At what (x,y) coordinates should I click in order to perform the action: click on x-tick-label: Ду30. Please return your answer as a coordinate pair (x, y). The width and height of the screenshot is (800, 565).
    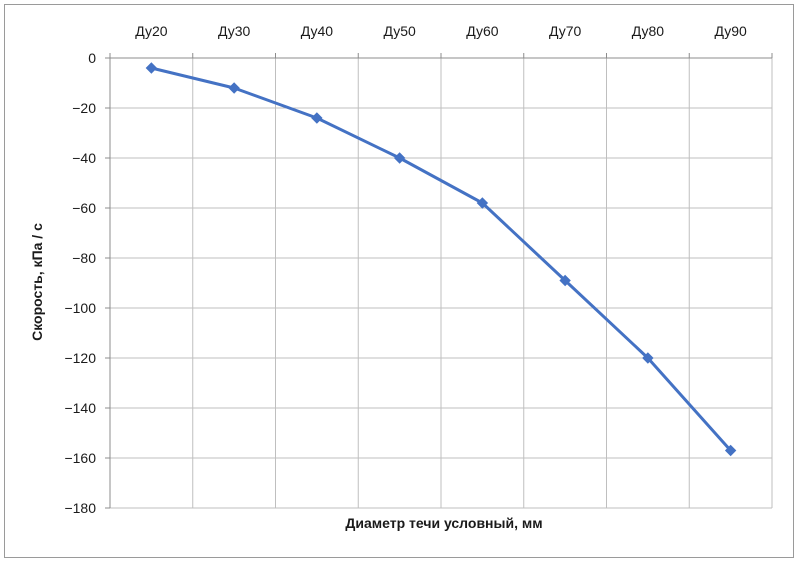
    Looking at the image, I should click on (234, 31).